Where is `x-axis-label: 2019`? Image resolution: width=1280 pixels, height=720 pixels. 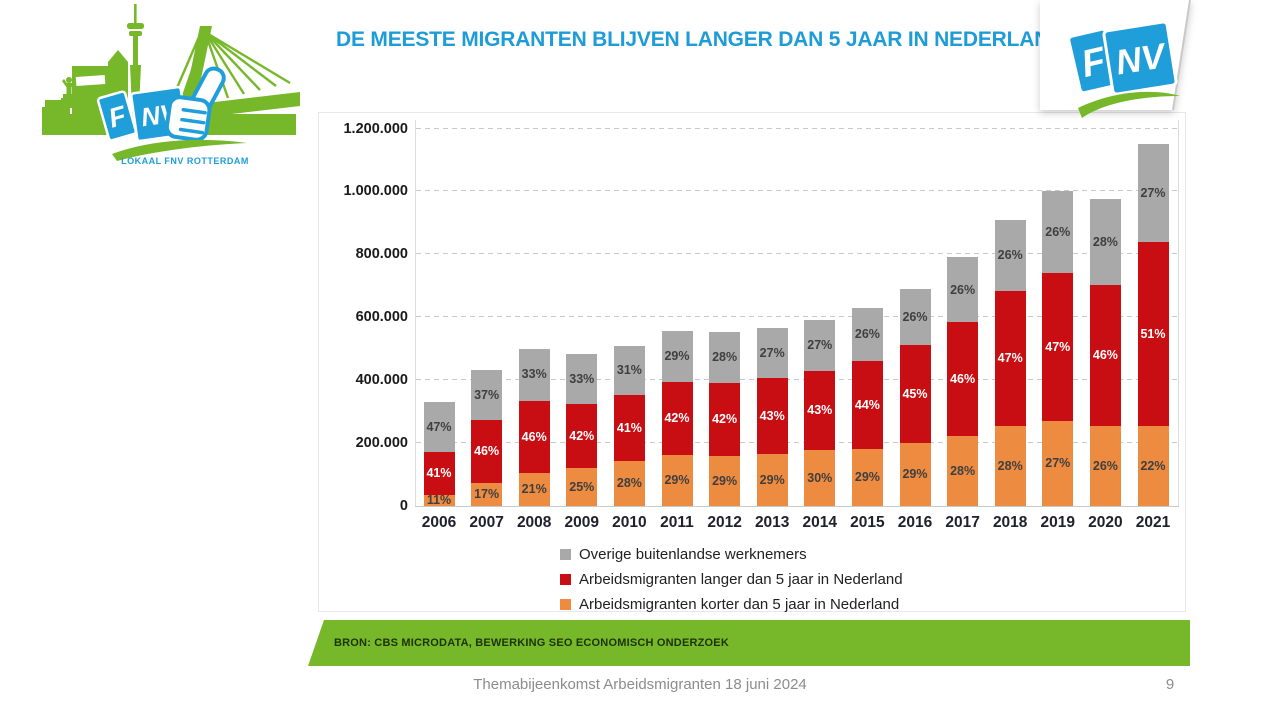
x-axis-label: 2019 is located at coordinates (1058, 522).